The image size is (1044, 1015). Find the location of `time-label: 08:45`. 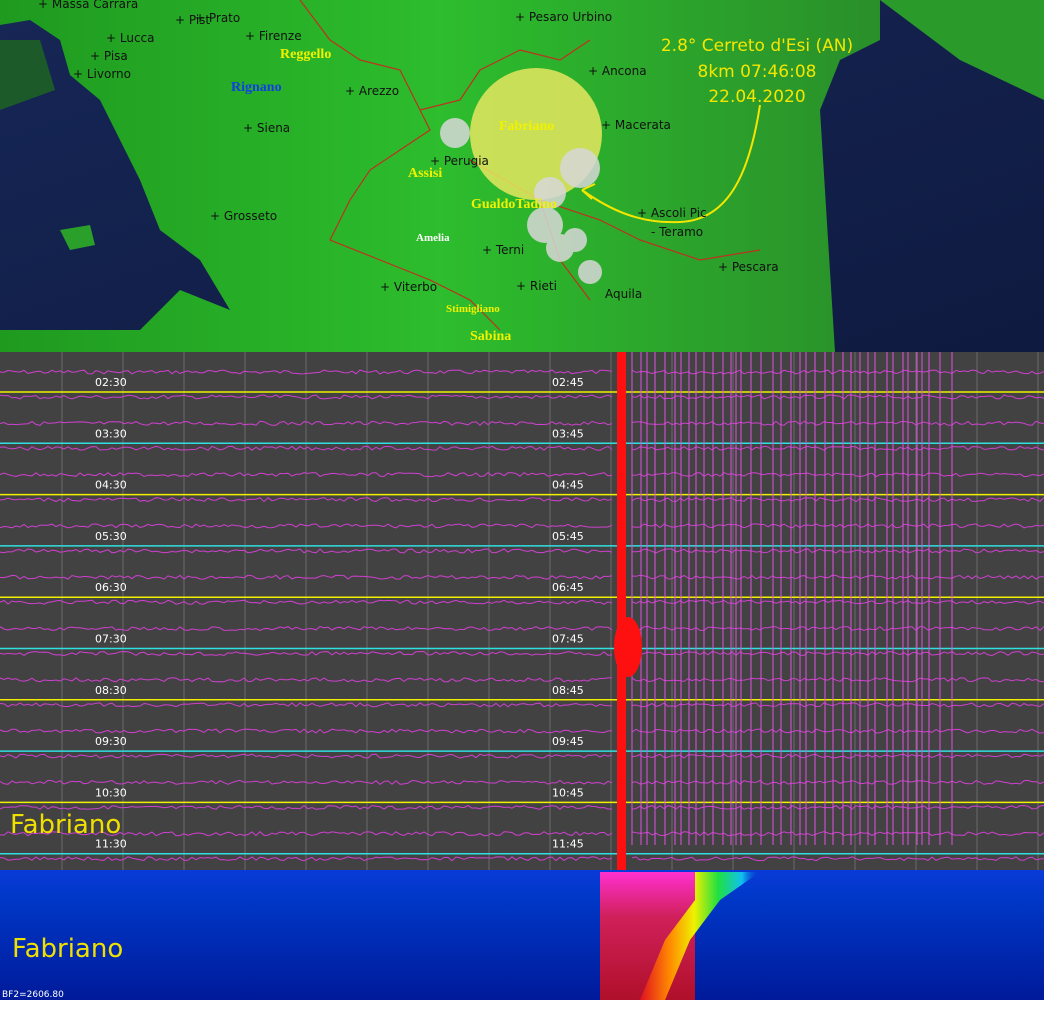

time-label: 08:45 is located at coordinates (568, 690).